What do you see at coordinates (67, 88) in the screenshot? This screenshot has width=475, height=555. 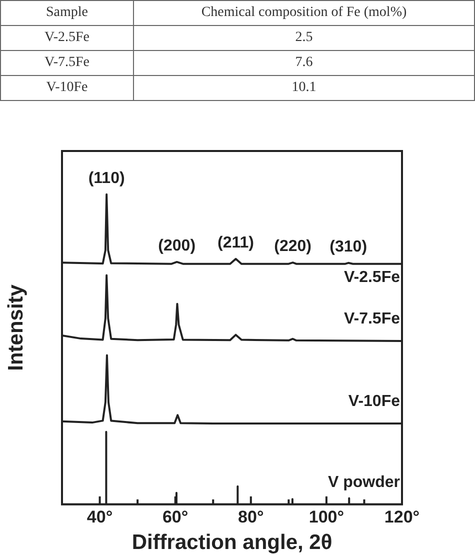 I see `category-label: V-10Fe` at bounding box center [67, 88].